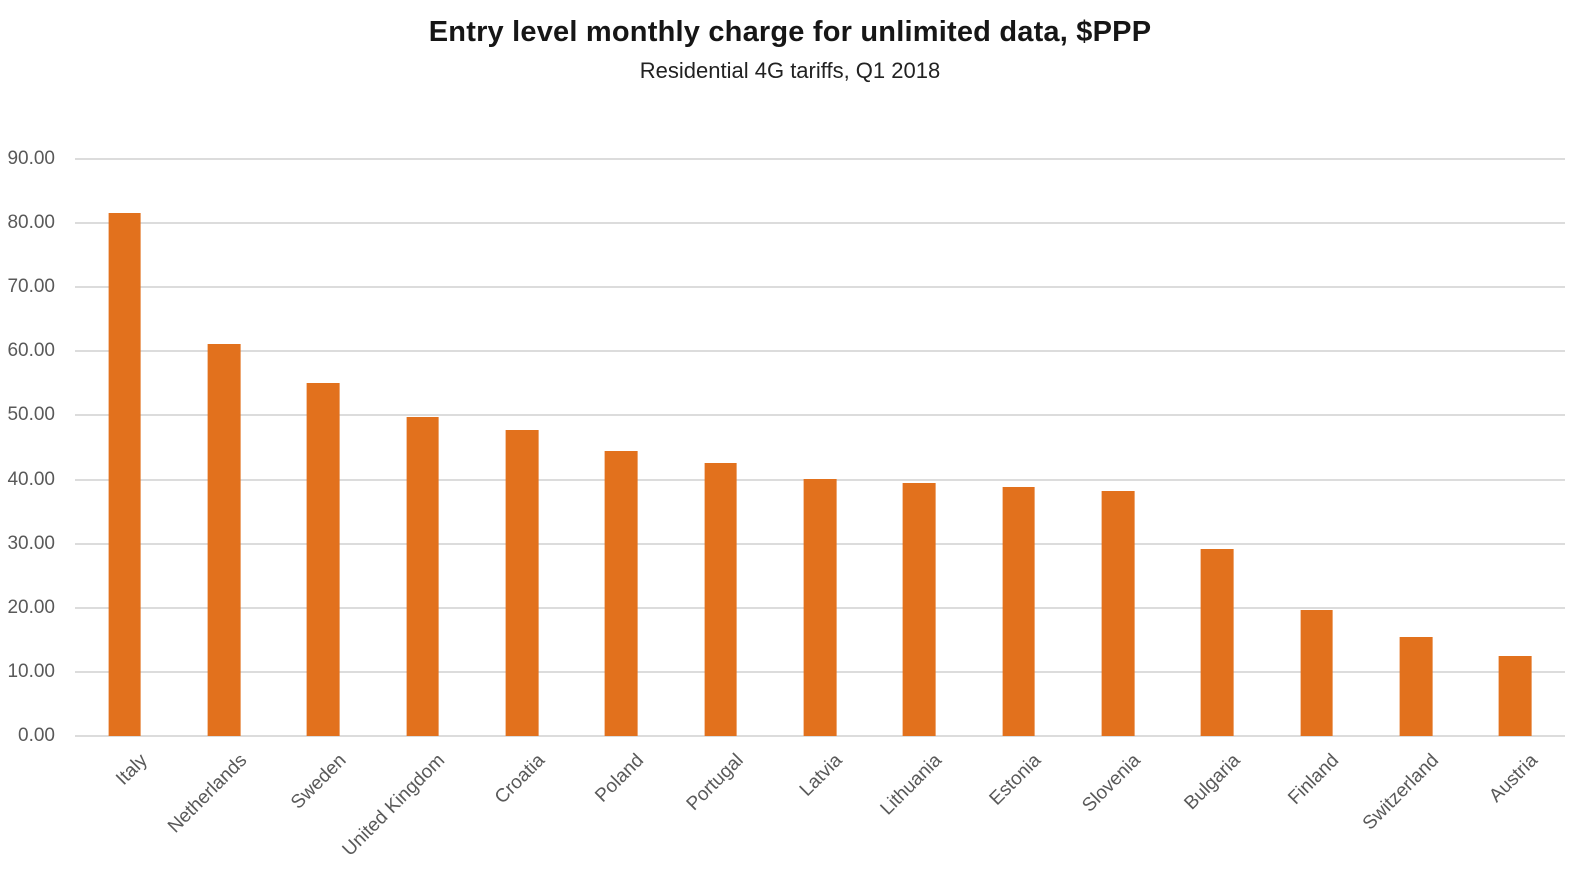 Image resolution: width=1580 pixels, height=876 pixels. Describe the element at coordinates (31, 671) in the screenshot. I see `y-tick-label: 10.00` at that location.